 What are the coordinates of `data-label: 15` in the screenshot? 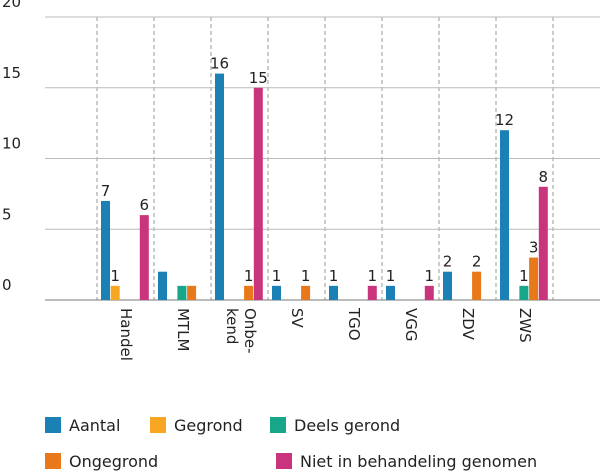 It's located at (258, 78).